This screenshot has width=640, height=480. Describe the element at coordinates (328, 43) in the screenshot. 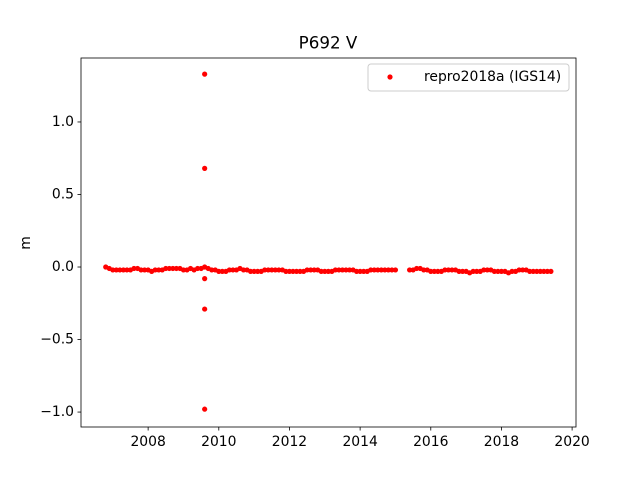

I see `chart-title: P692 V` at that location.